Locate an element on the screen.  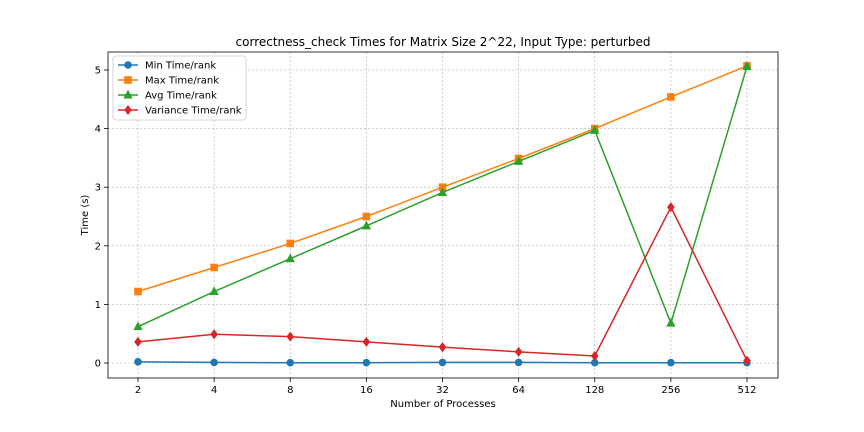
y-tick-label: 5 is located at coordinates (98, 71).